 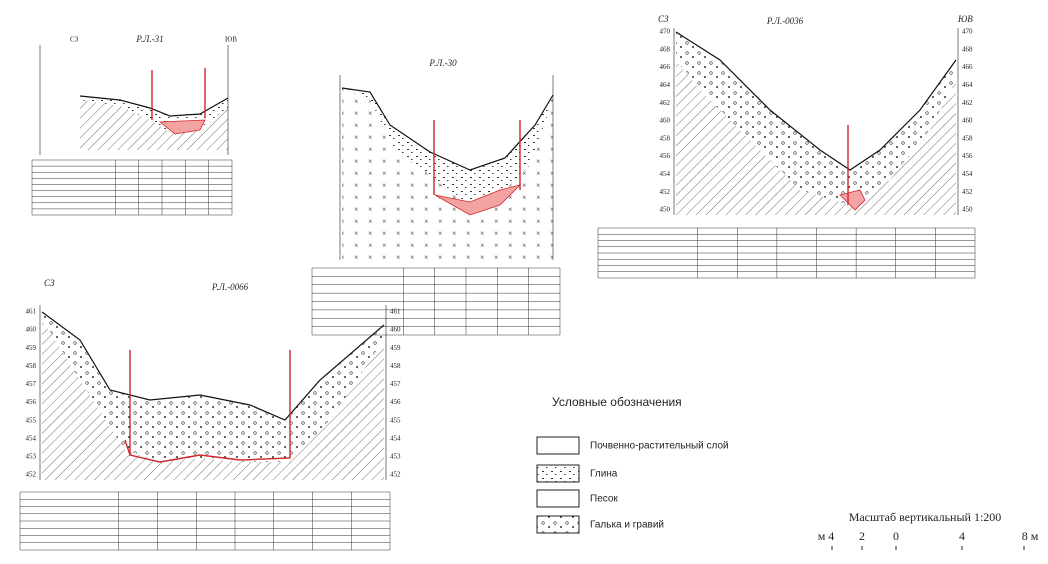 What do you see at coordinates (617, 402) in the screenshot?
I see `legend-title: Условные обозначения` at bounding box center [617, 402].